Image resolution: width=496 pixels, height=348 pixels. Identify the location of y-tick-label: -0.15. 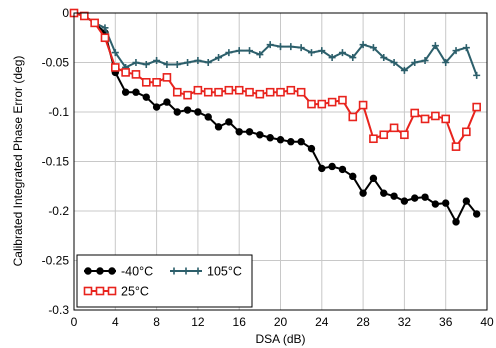
(56, 162).